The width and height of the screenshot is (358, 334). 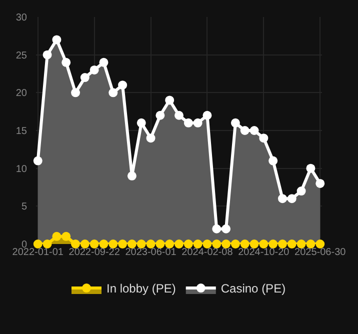 I want to click on x-tick-label: 2022-09-22, so click(x=94, y=252).